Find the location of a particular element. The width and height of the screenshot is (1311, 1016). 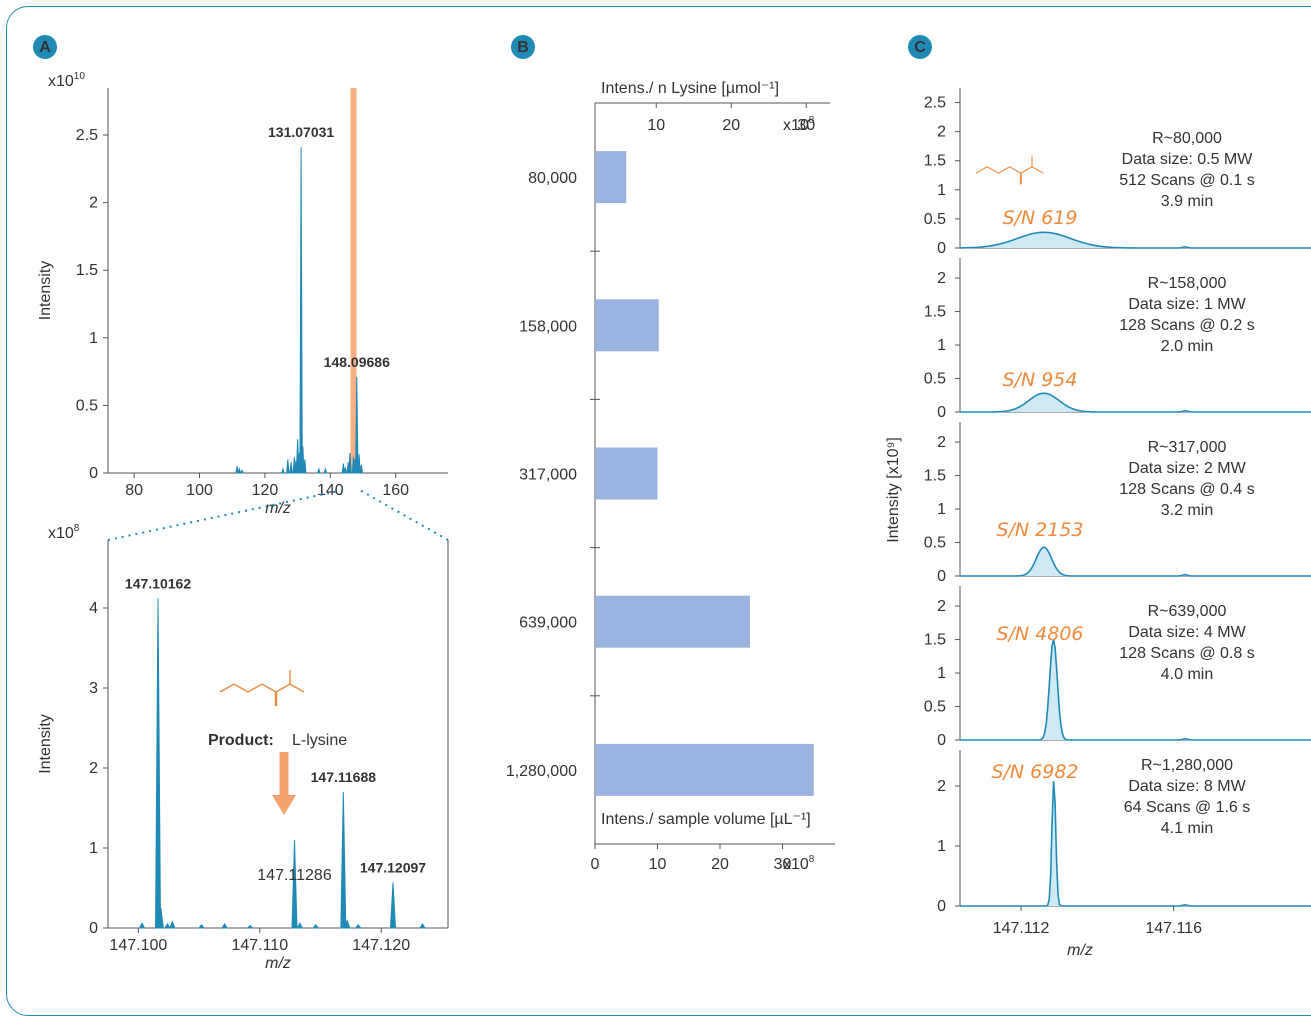

lysine-structure-a is located at coordinates (262, 688).